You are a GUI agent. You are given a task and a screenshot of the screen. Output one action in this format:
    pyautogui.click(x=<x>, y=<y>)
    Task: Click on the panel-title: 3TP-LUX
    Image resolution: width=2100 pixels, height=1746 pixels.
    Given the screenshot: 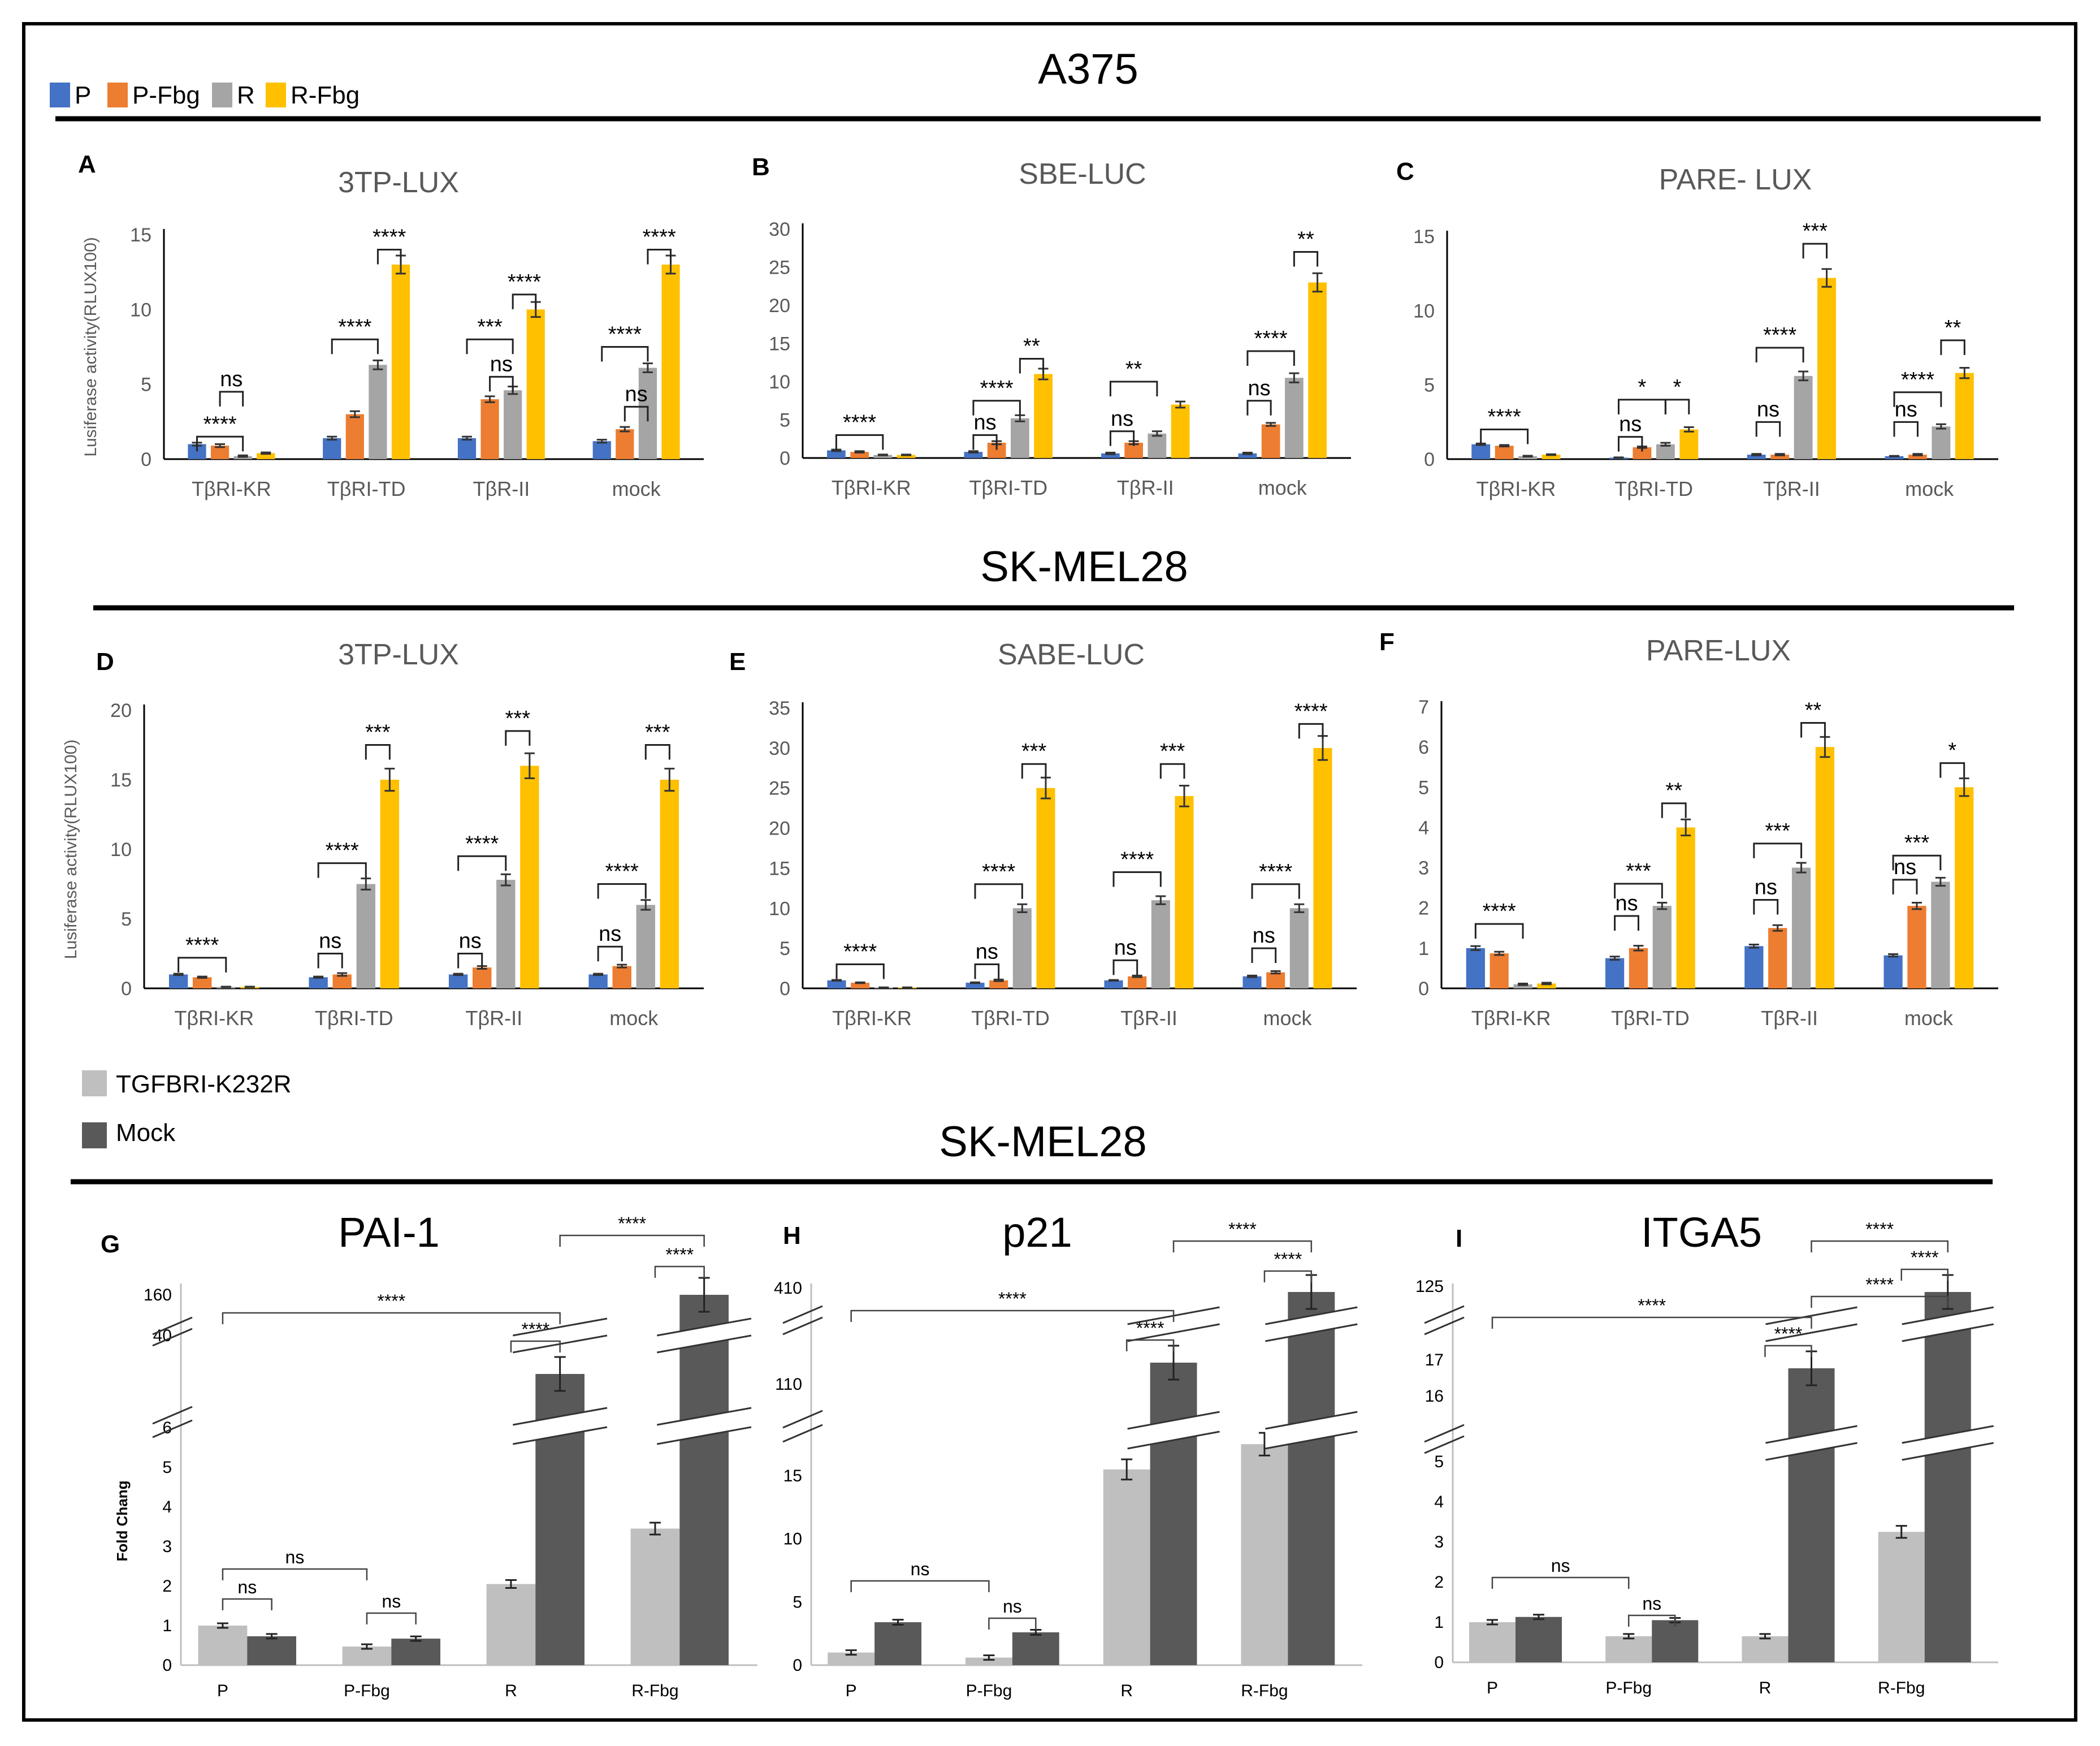 What is the action you would take?
    pyautogui.click(x=398, y=654)
    